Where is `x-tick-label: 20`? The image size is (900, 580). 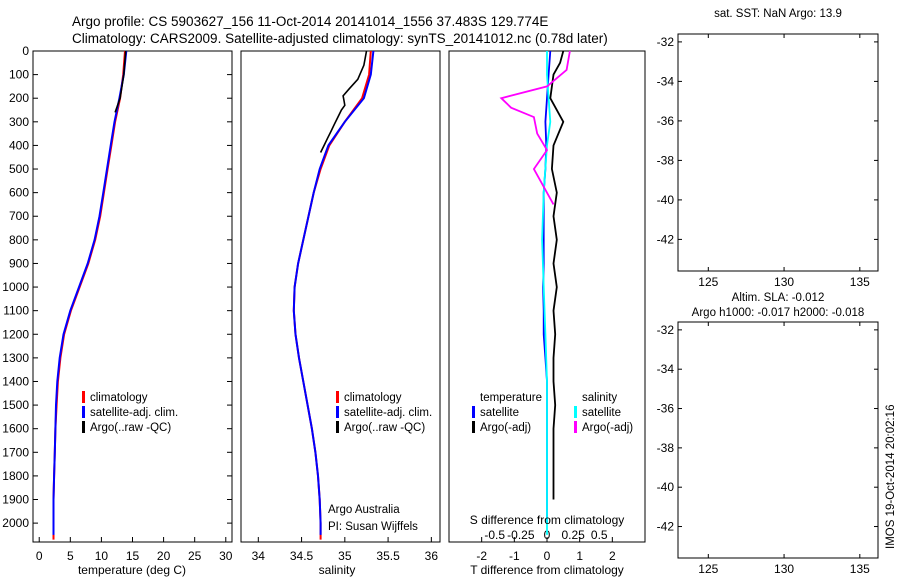 x-tick-label: 20 is located at coordinates (164, 556).